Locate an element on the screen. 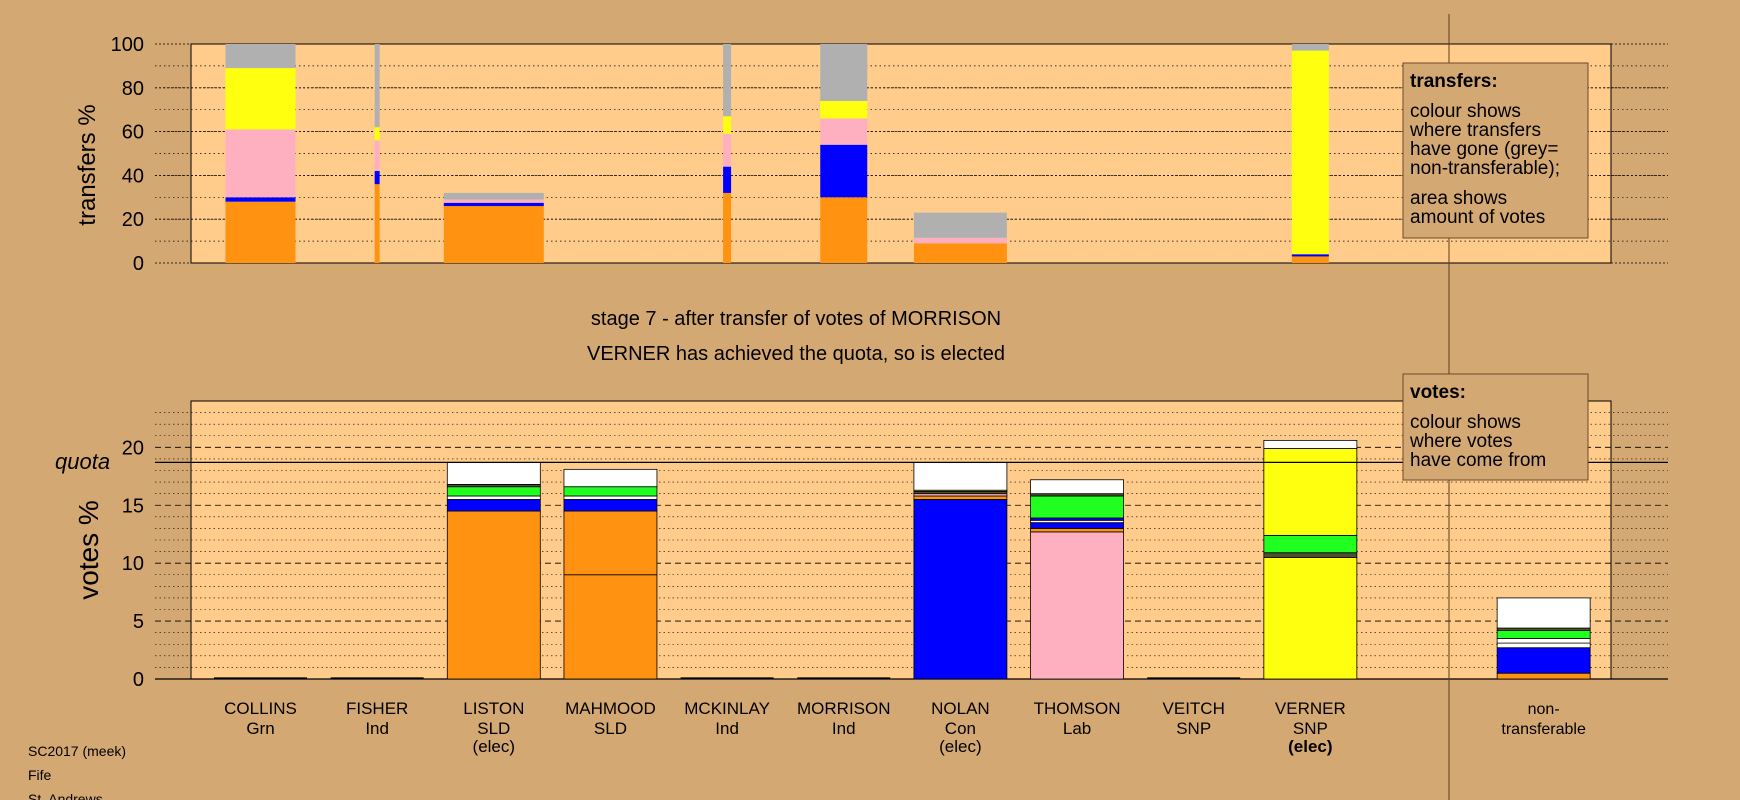 The height and width of the screenshot is (800, 1740). candidate-name: NOLAN is located at coordinates (960, 708).